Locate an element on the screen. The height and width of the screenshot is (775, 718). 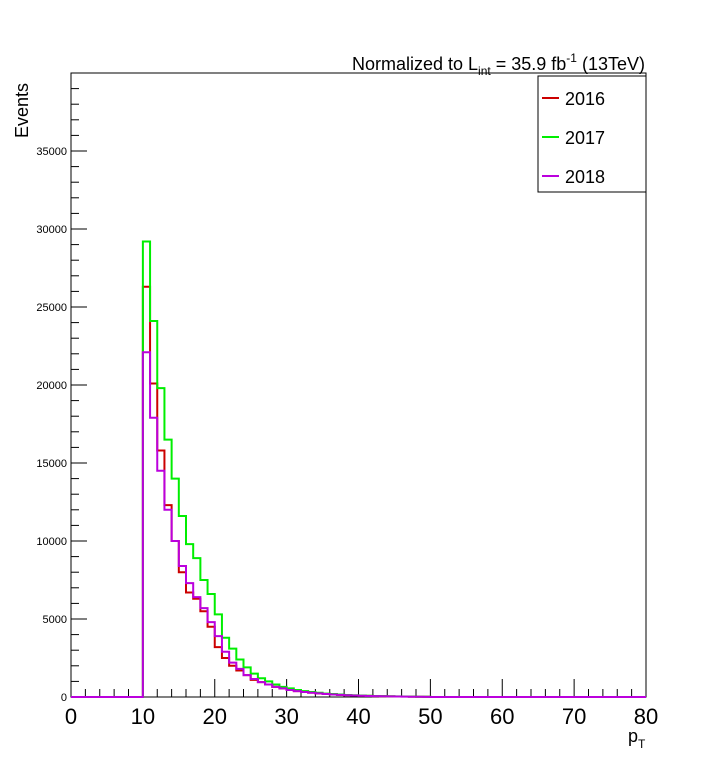
y-tick-label: 35000 is located at coordinates (51, 152).